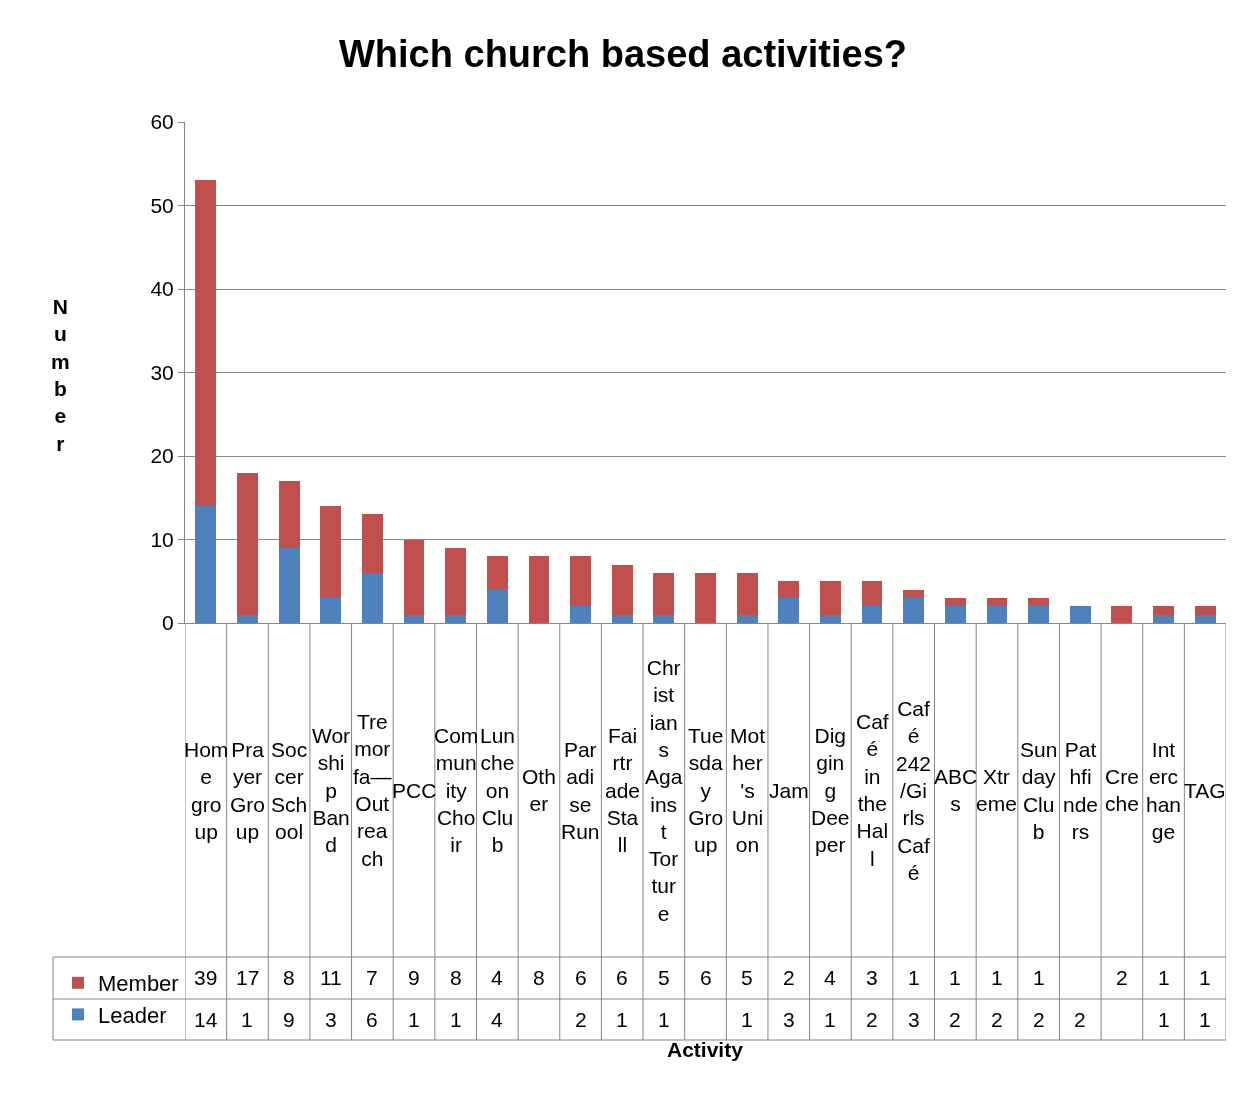  Describe the element at coordinates (248, 977) in the screenshot. I see `data-label: 17` at that location.